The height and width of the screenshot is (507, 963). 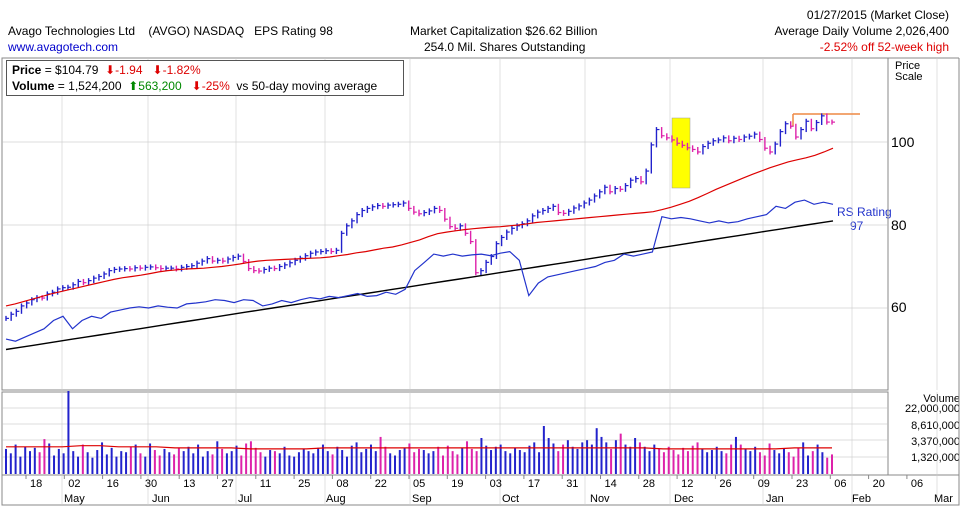 I want to click on date-tick-label: 30, so click(x=151, y=484).